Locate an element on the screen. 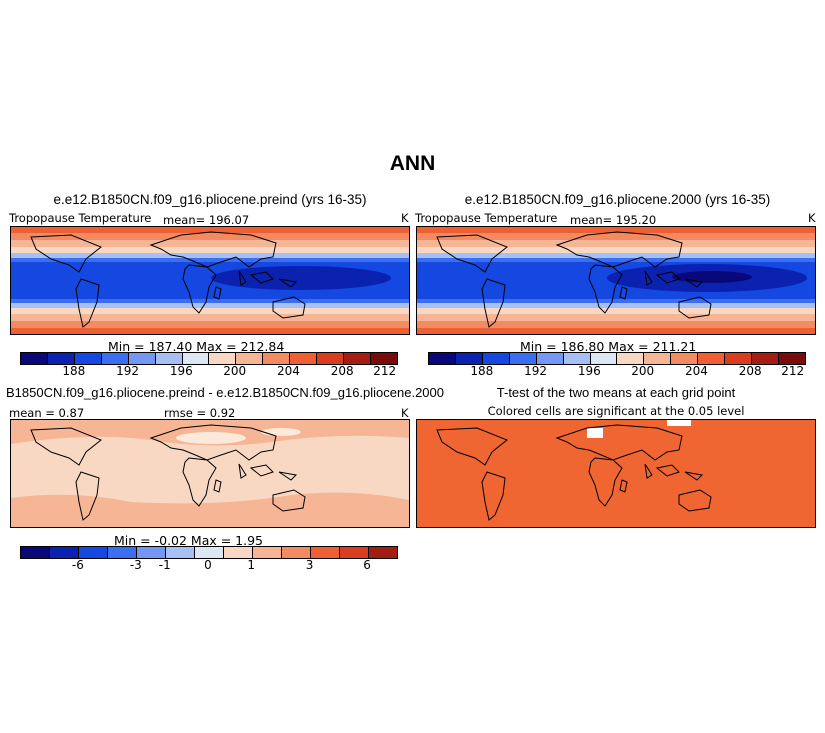 The image size is (825, 733). panel4-map-svg is located at coordinates (616, 473).